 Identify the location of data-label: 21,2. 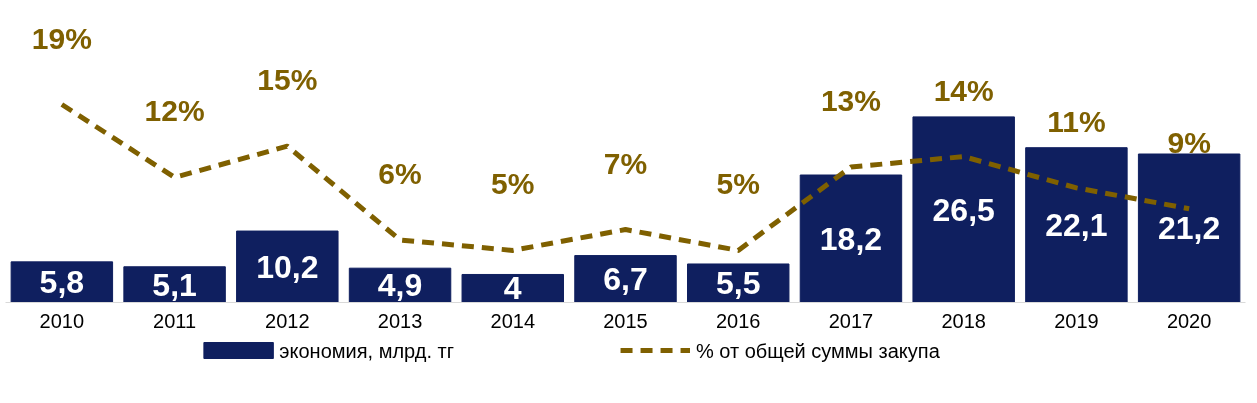
(1189, 228).